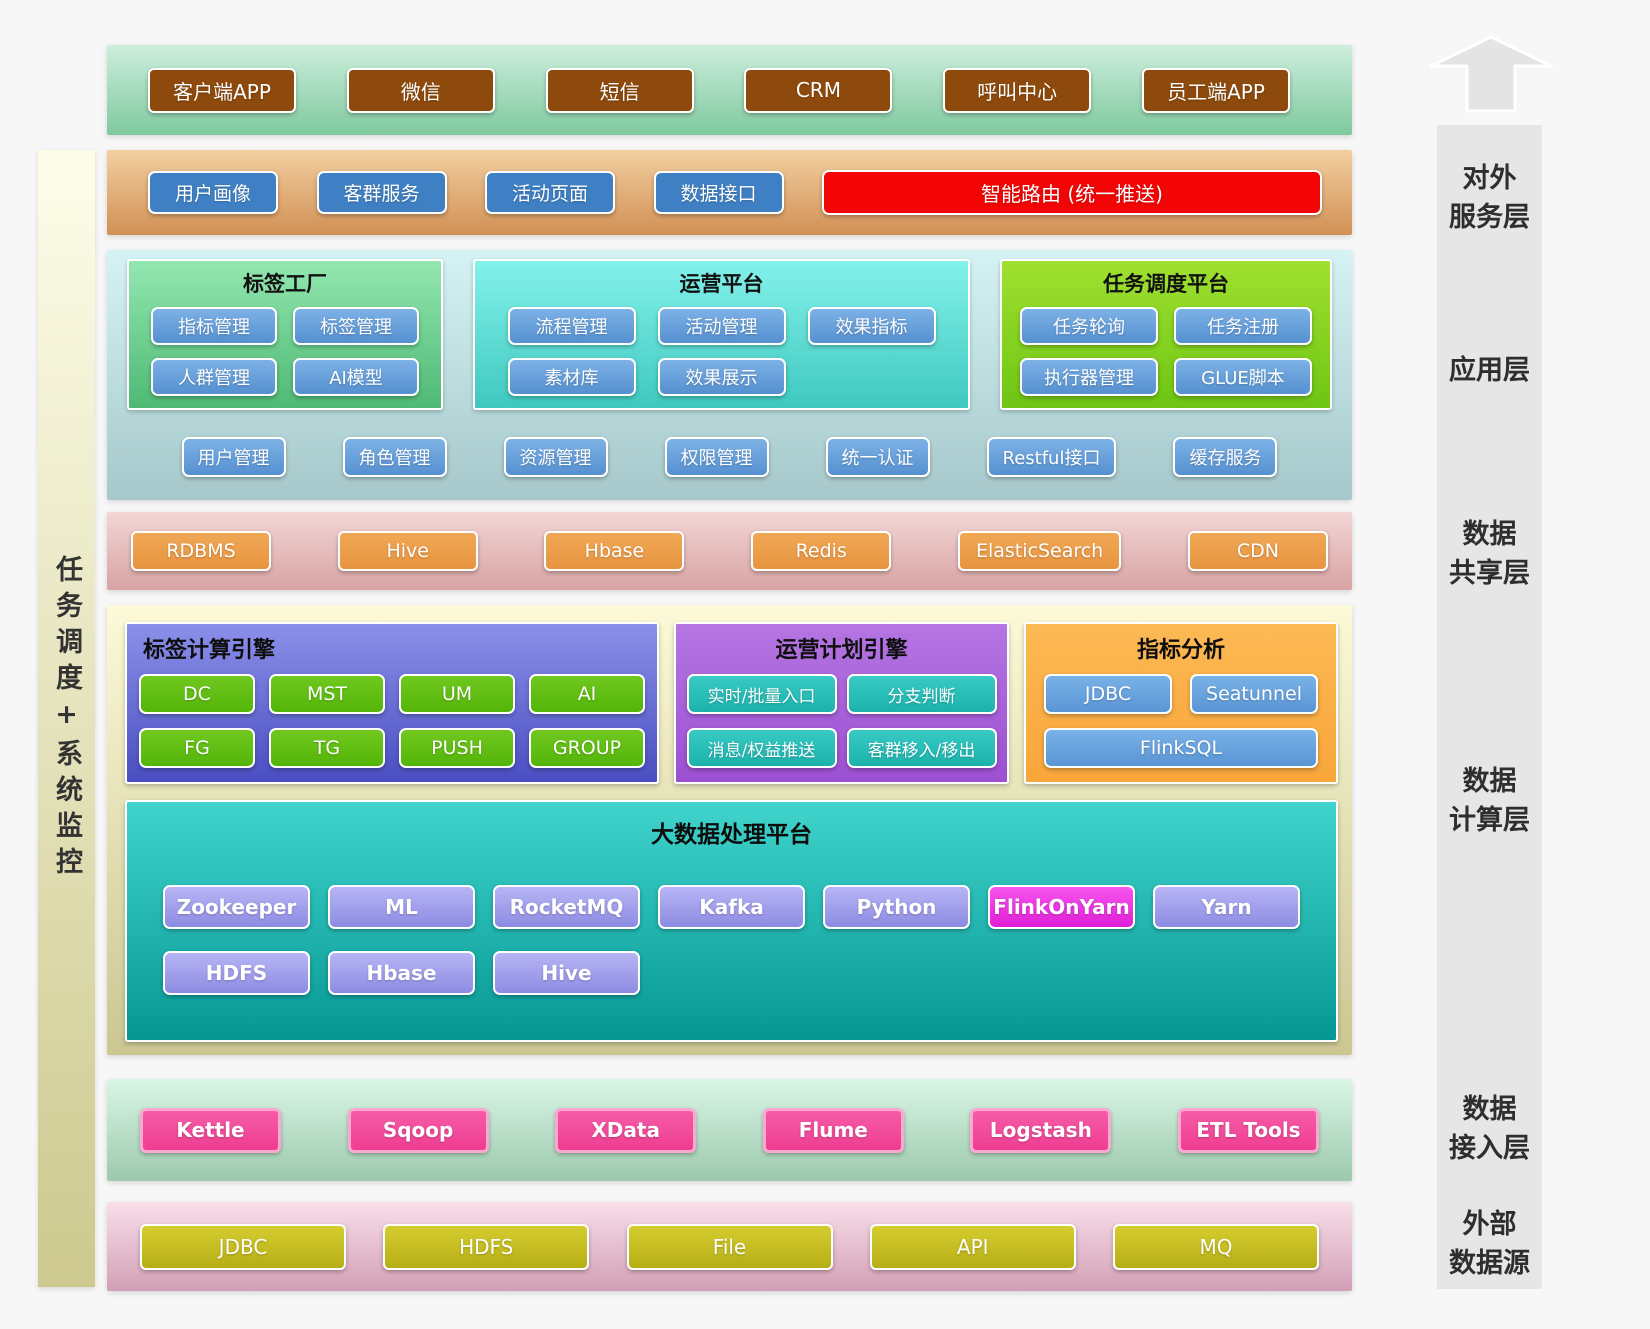 The image size is (1650, 1329). What do you see at coordinates (356, 377) in the screenshot?
I see `block-ai-model: AI模型` at bounding box center [356, 377].